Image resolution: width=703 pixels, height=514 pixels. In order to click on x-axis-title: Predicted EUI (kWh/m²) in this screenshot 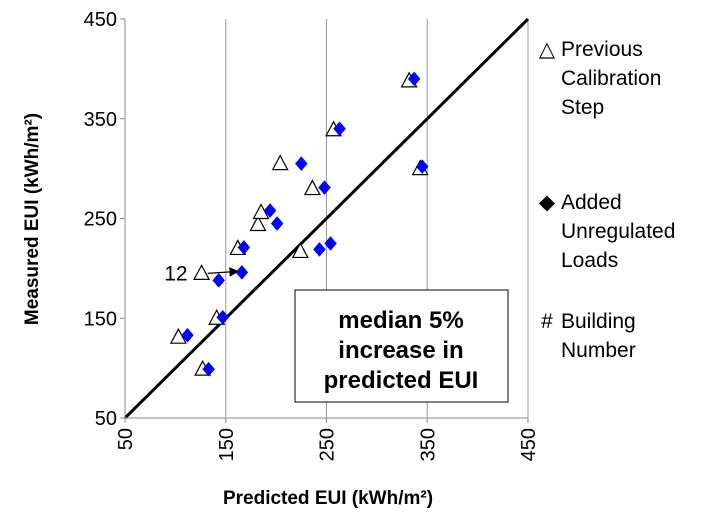, I will do `click(328, 498)`.